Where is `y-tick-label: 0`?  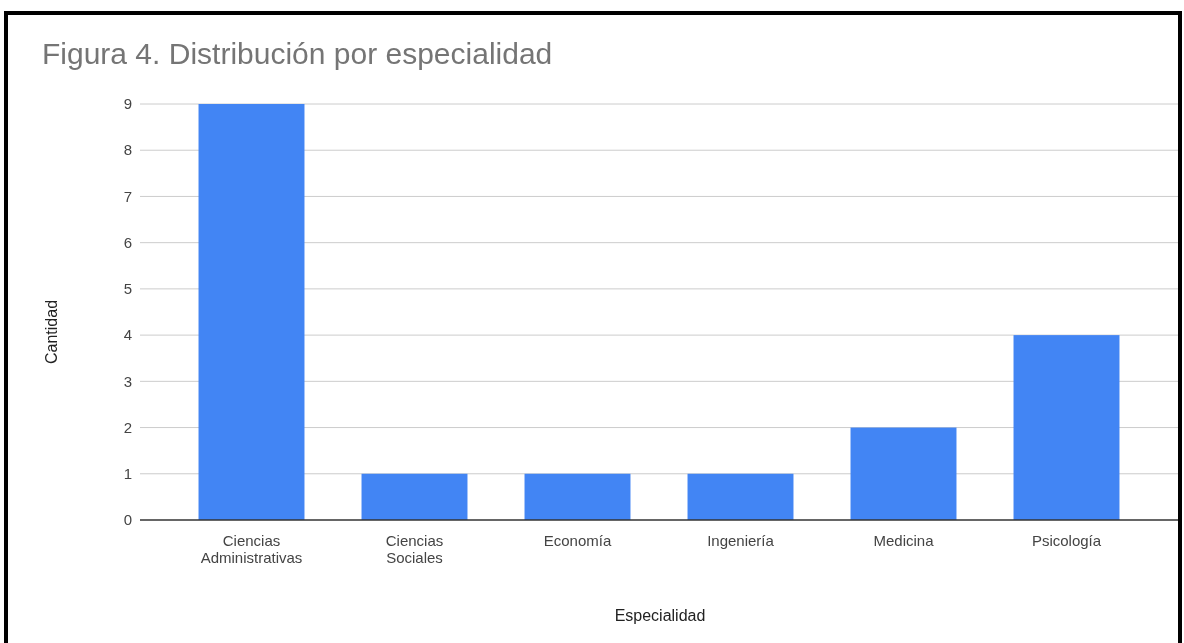
y-tick-label: 0 is located at coordinates (127, 520).